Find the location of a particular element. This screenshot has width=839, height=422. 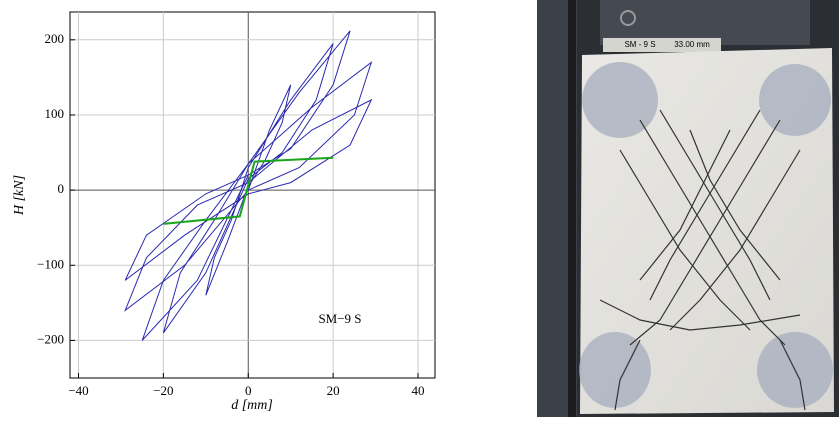

y-tick-label: 200 is located at coordinates (55, 38).